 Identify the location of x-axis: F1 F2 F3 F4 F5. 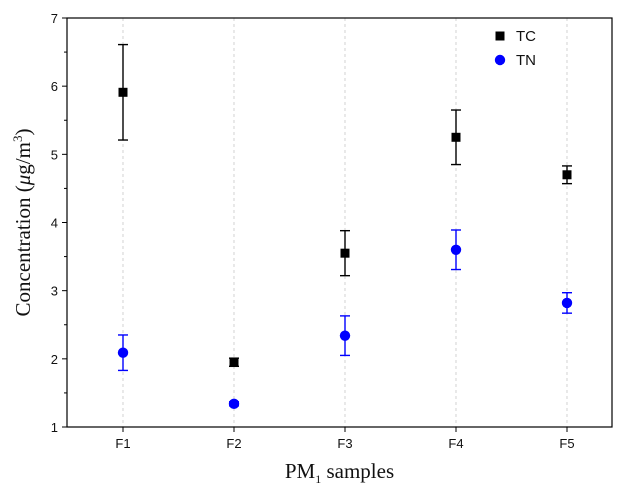
(345, 439).